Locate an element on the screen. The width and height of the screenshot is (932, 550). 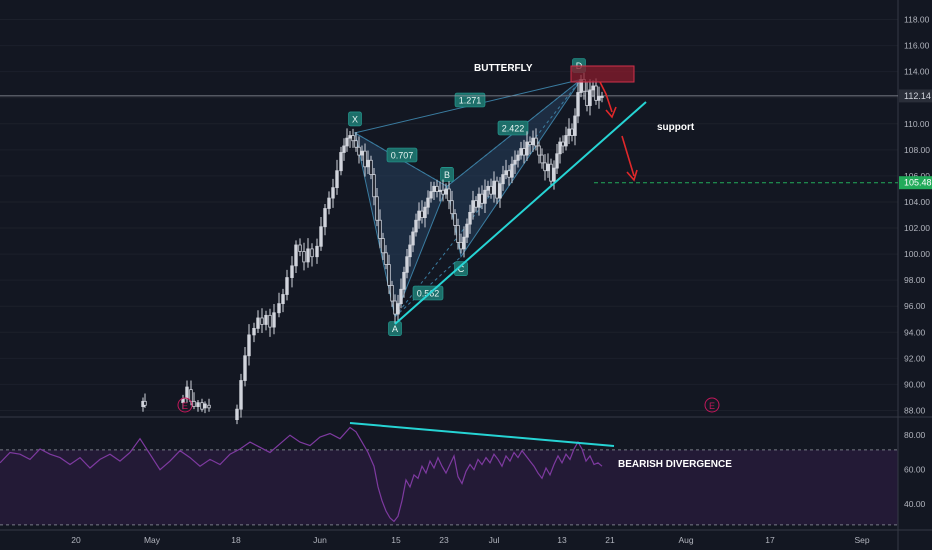
label-text: 0.707 is located at coordinates (402, 156).